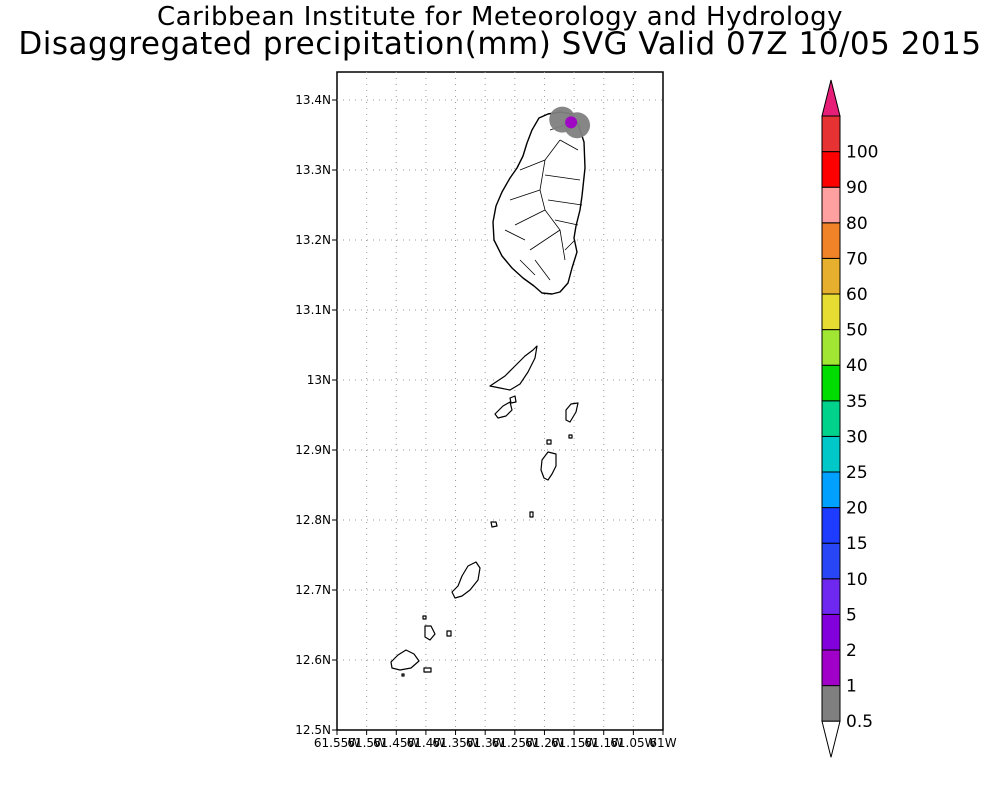 This screenshot has height=800, width=1000. Describe the element at coordinates (857, 473) in the screenshot. I see `colorbar-level-label: 25` at that location.